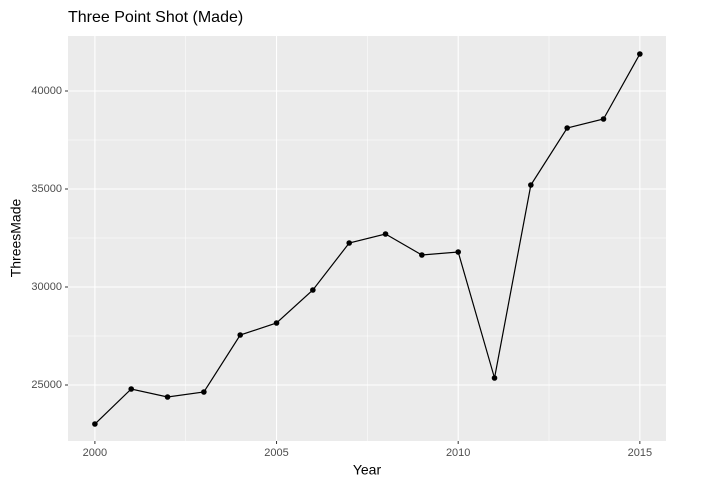 This screenshot has width=704, height=489. I want to click on y-tick-label: 35000, so click(46, 189).